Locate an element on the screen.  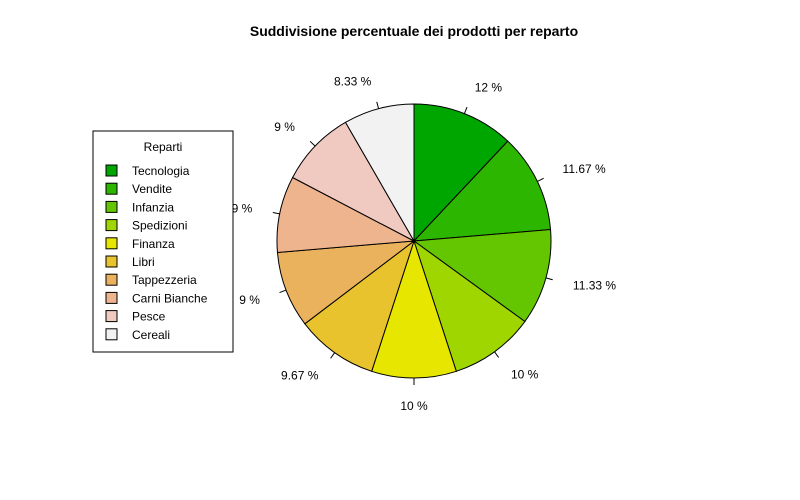
legend-label: Spedizioni is located at coordinates (159, 226).